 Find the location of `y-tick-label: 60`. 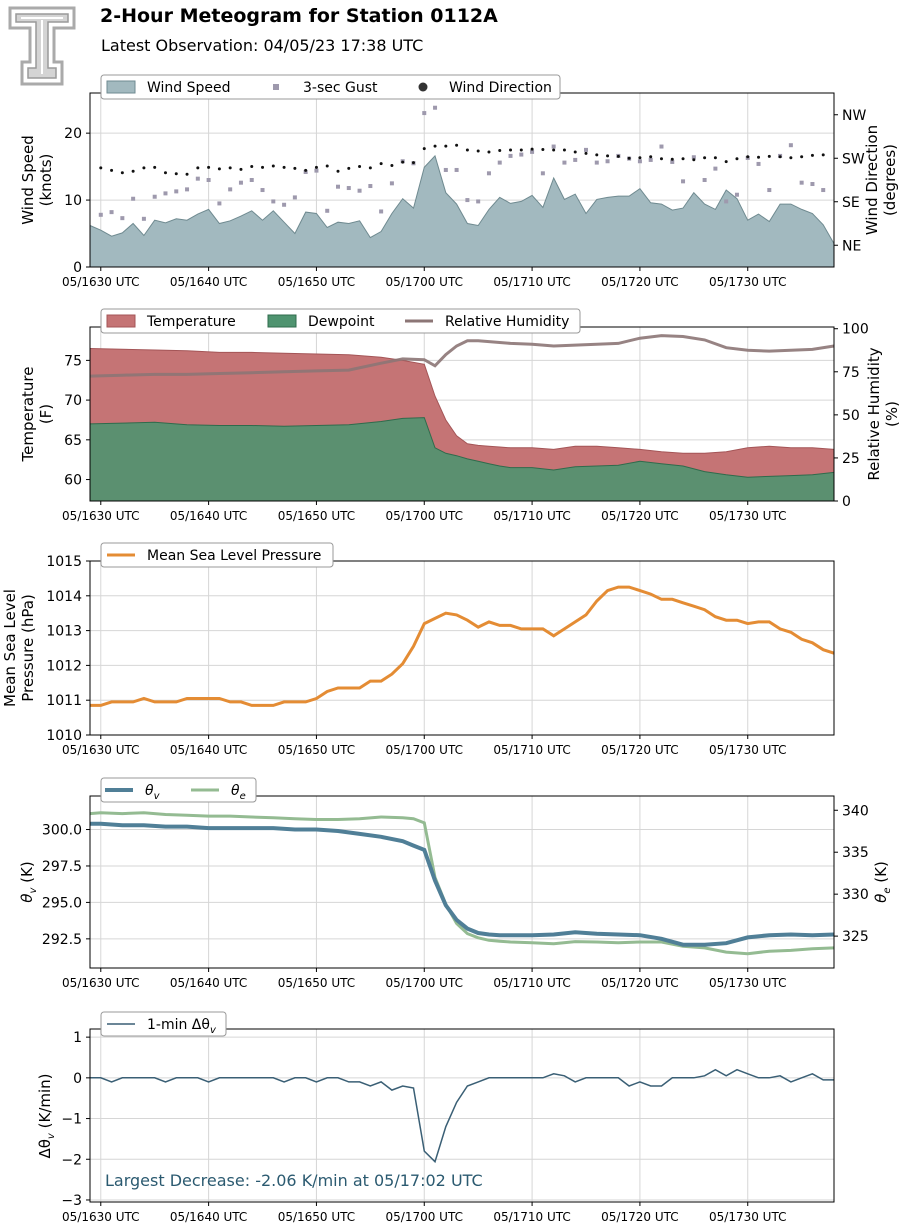

y-tick-label: 60 is located at coordinates (73, 481).